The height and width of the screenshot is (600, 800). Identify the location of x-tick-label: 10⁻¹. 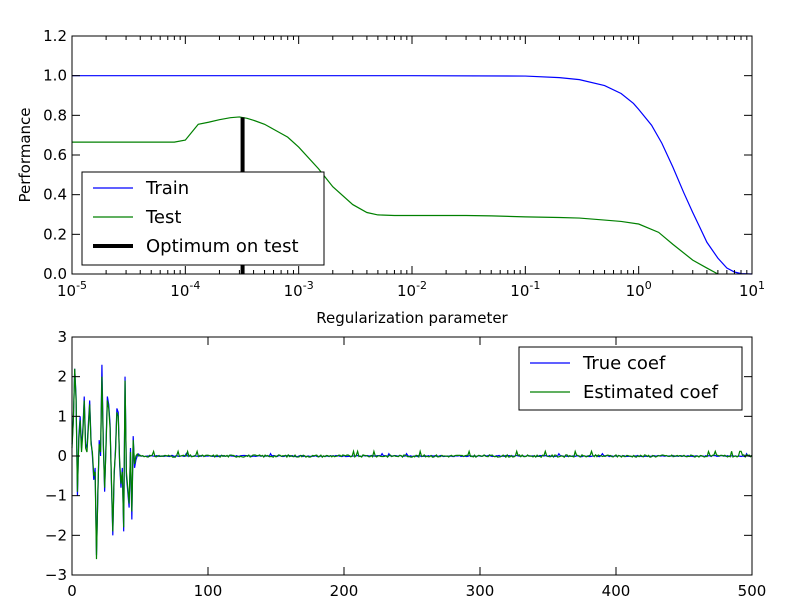
(525, 289).